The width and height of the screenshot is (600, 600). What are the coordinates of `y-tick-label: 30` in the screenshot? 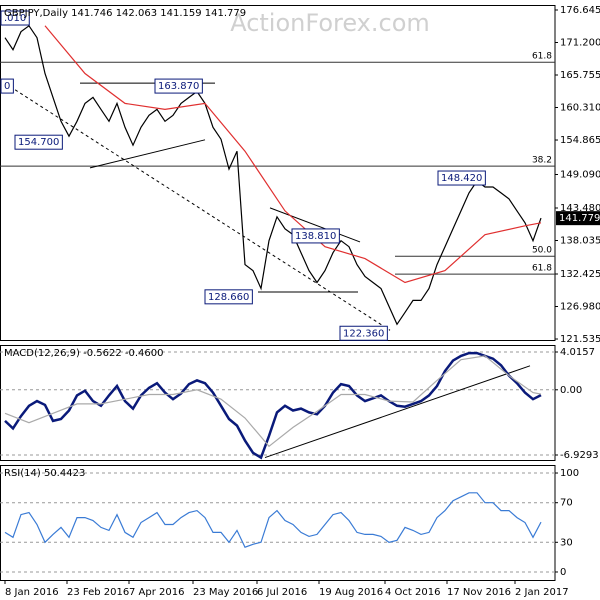 It's located at (566, 542).